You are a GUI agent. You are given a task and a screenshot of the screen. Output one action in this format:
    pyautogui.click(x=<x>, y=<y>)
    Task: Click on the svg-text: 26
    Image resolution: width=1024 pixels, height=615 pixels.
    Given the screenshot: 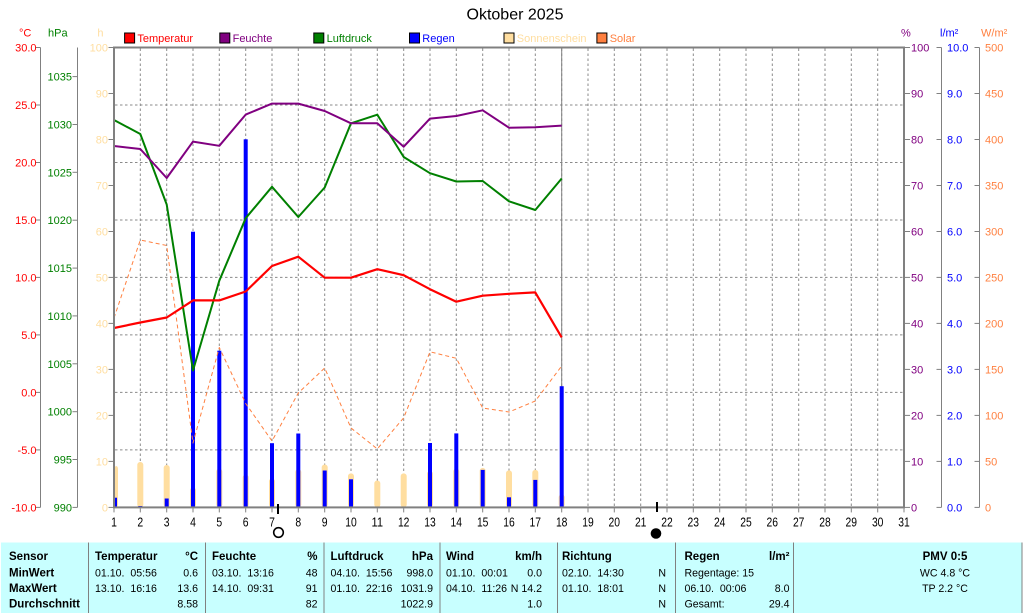 What is the action you would take?
    pyautogui.click(x=773, y=522)
    